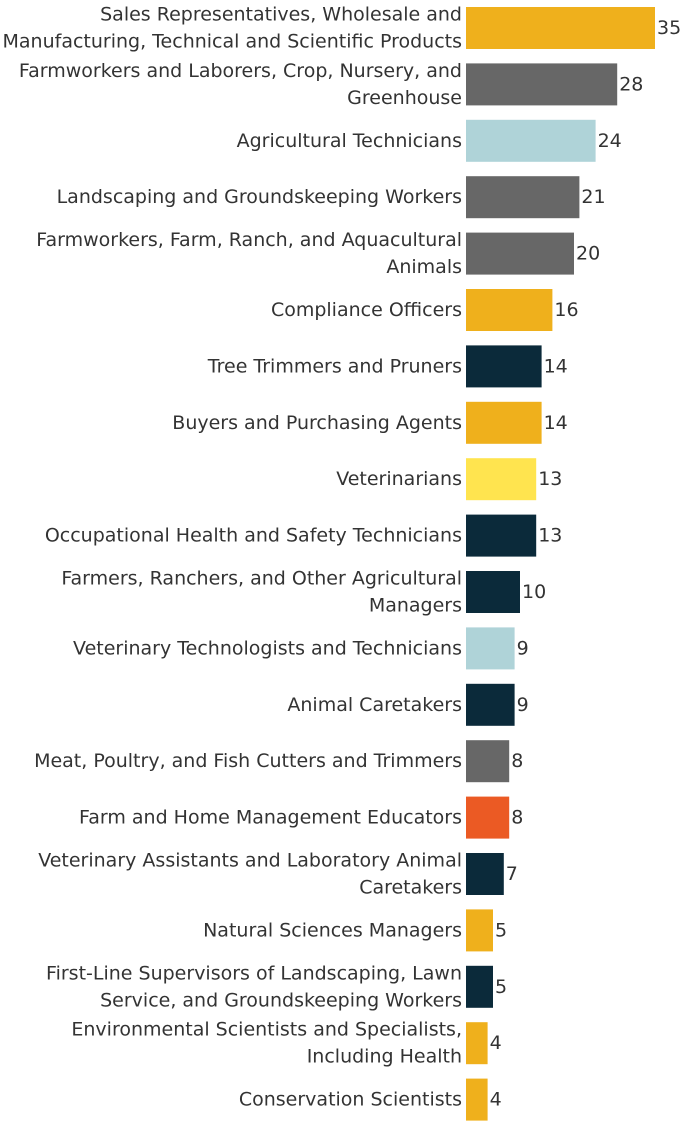 This screenshot has height=1128, width=694. I want to click on value-label-11: 10, so click(534, 592).